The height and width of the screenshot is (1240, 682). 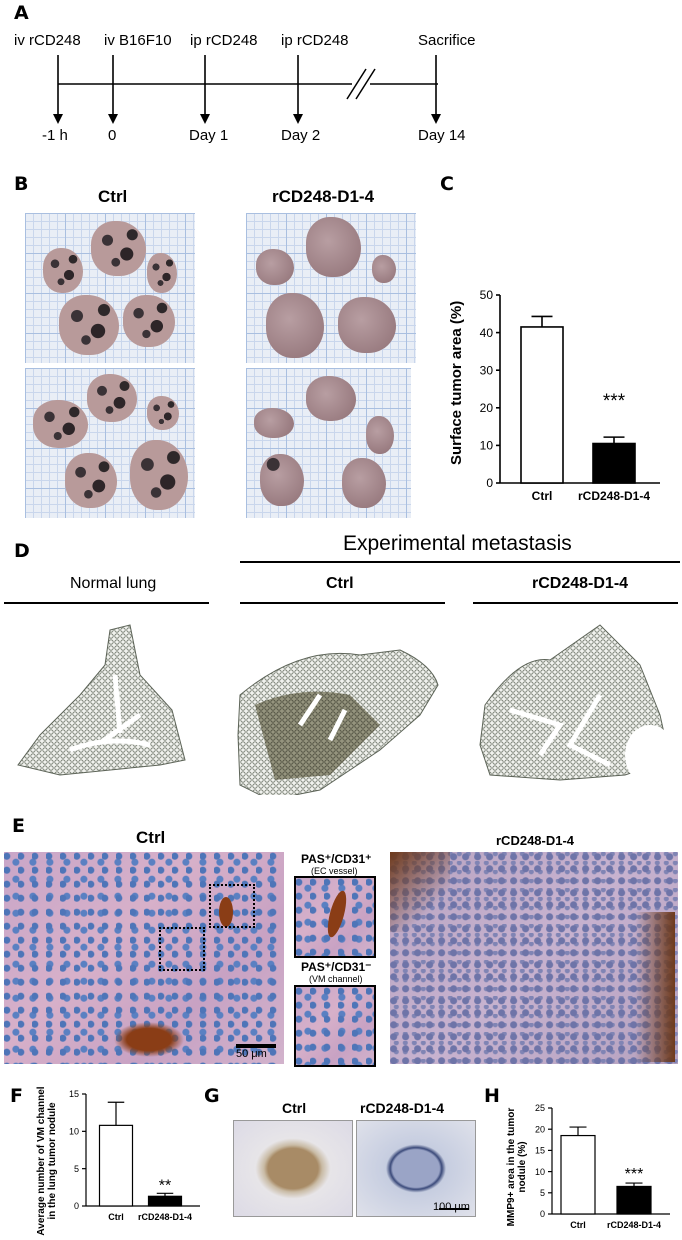 What do you see at coordinates (165, 1185) in the screenshot?
I see `significance-label: **` at bounding box center [165, 1185].